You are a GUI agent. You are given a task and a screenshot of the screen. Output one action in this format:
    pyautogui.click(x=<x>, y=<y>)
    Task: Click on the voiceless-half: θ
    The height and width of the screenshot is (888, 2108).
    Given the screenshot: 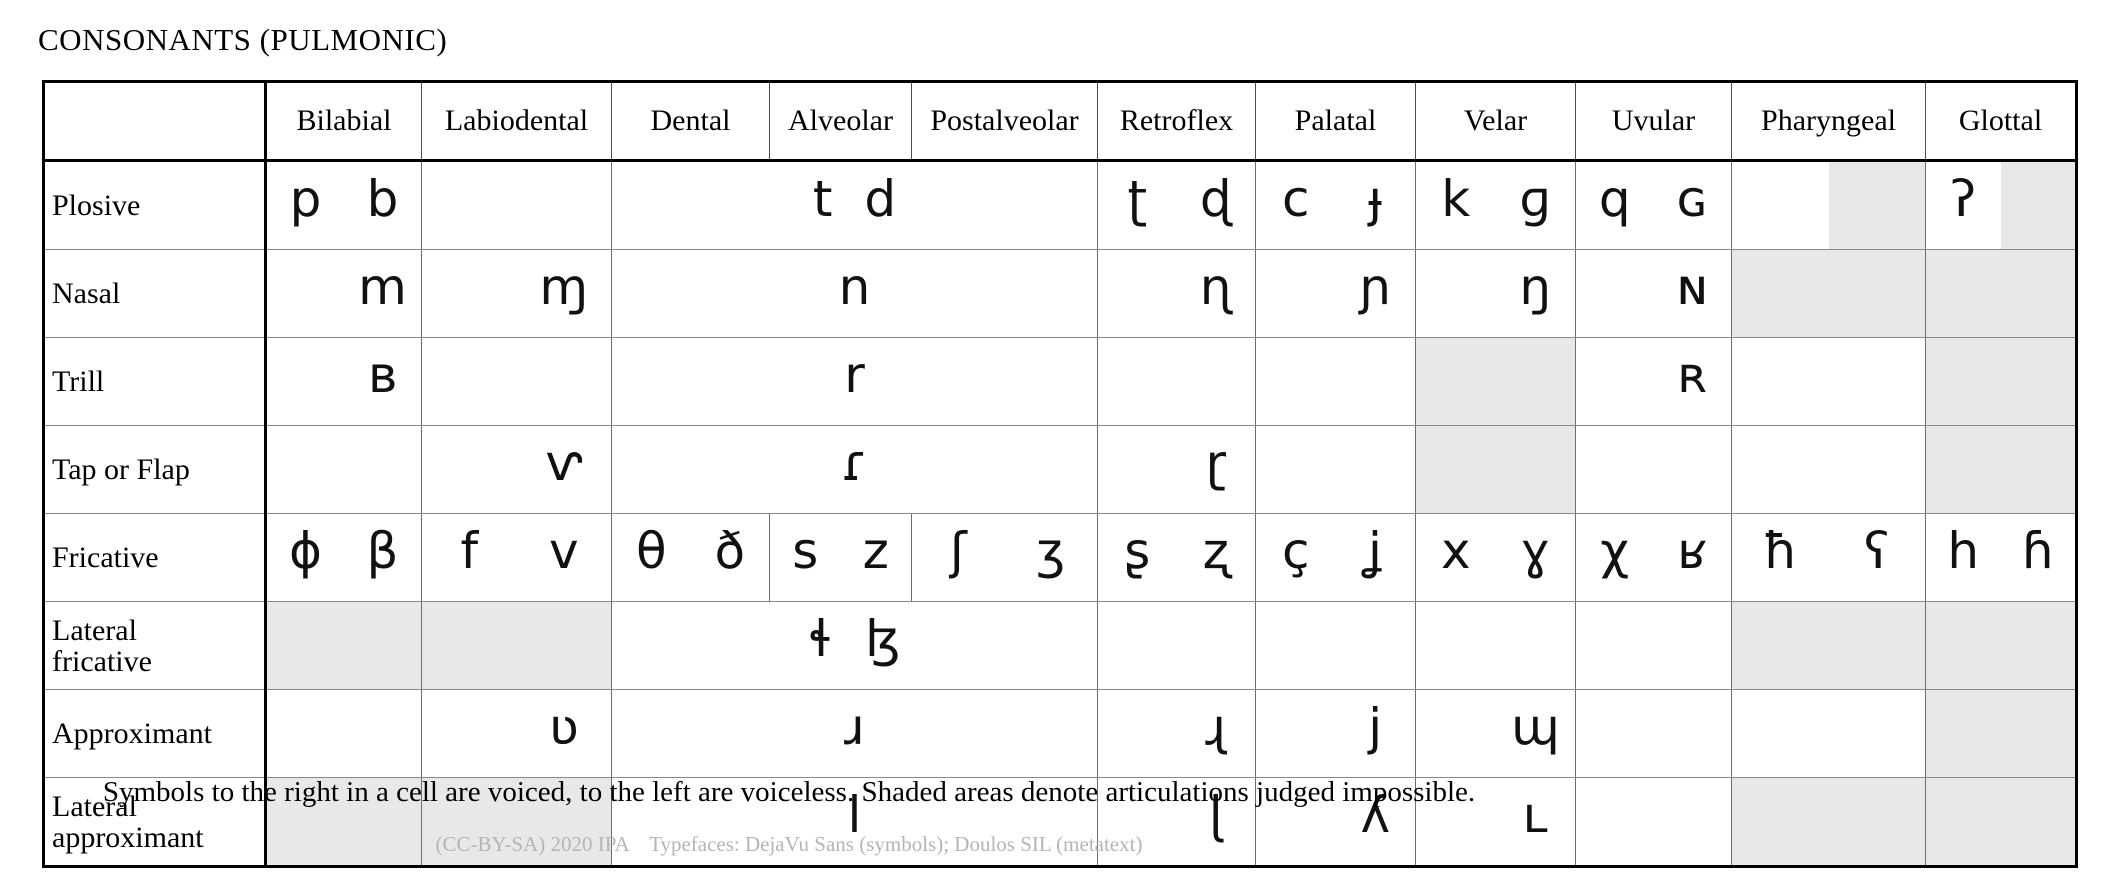 What is the action you would take?
    pyautogui.click(x=652, y=558)
    